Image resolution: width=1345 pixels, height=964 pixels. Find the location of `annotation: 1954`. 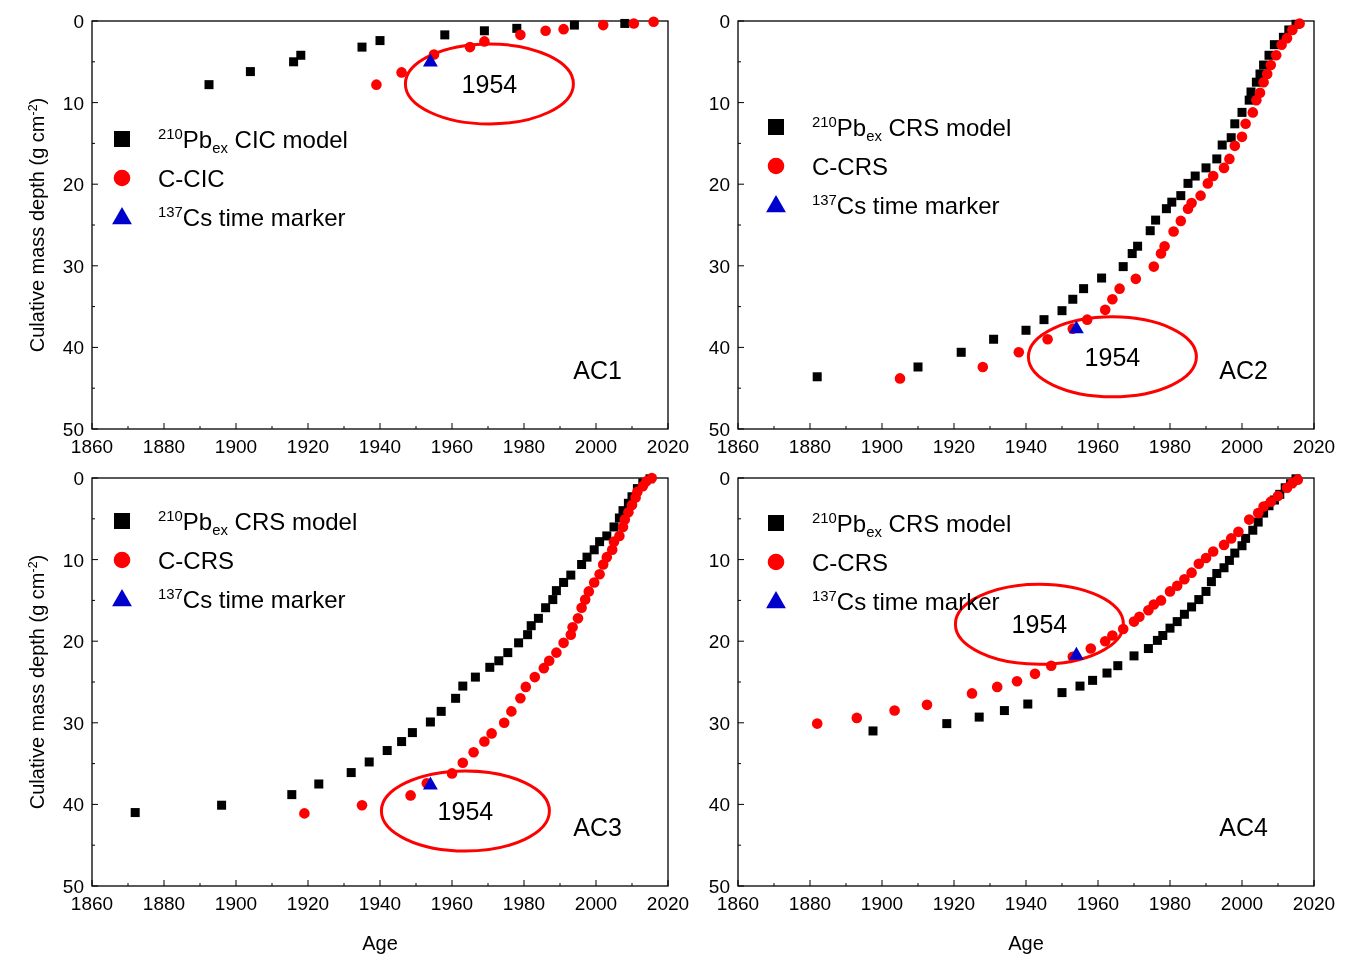

annotation: 1954 is located at coordinates (489, 83).